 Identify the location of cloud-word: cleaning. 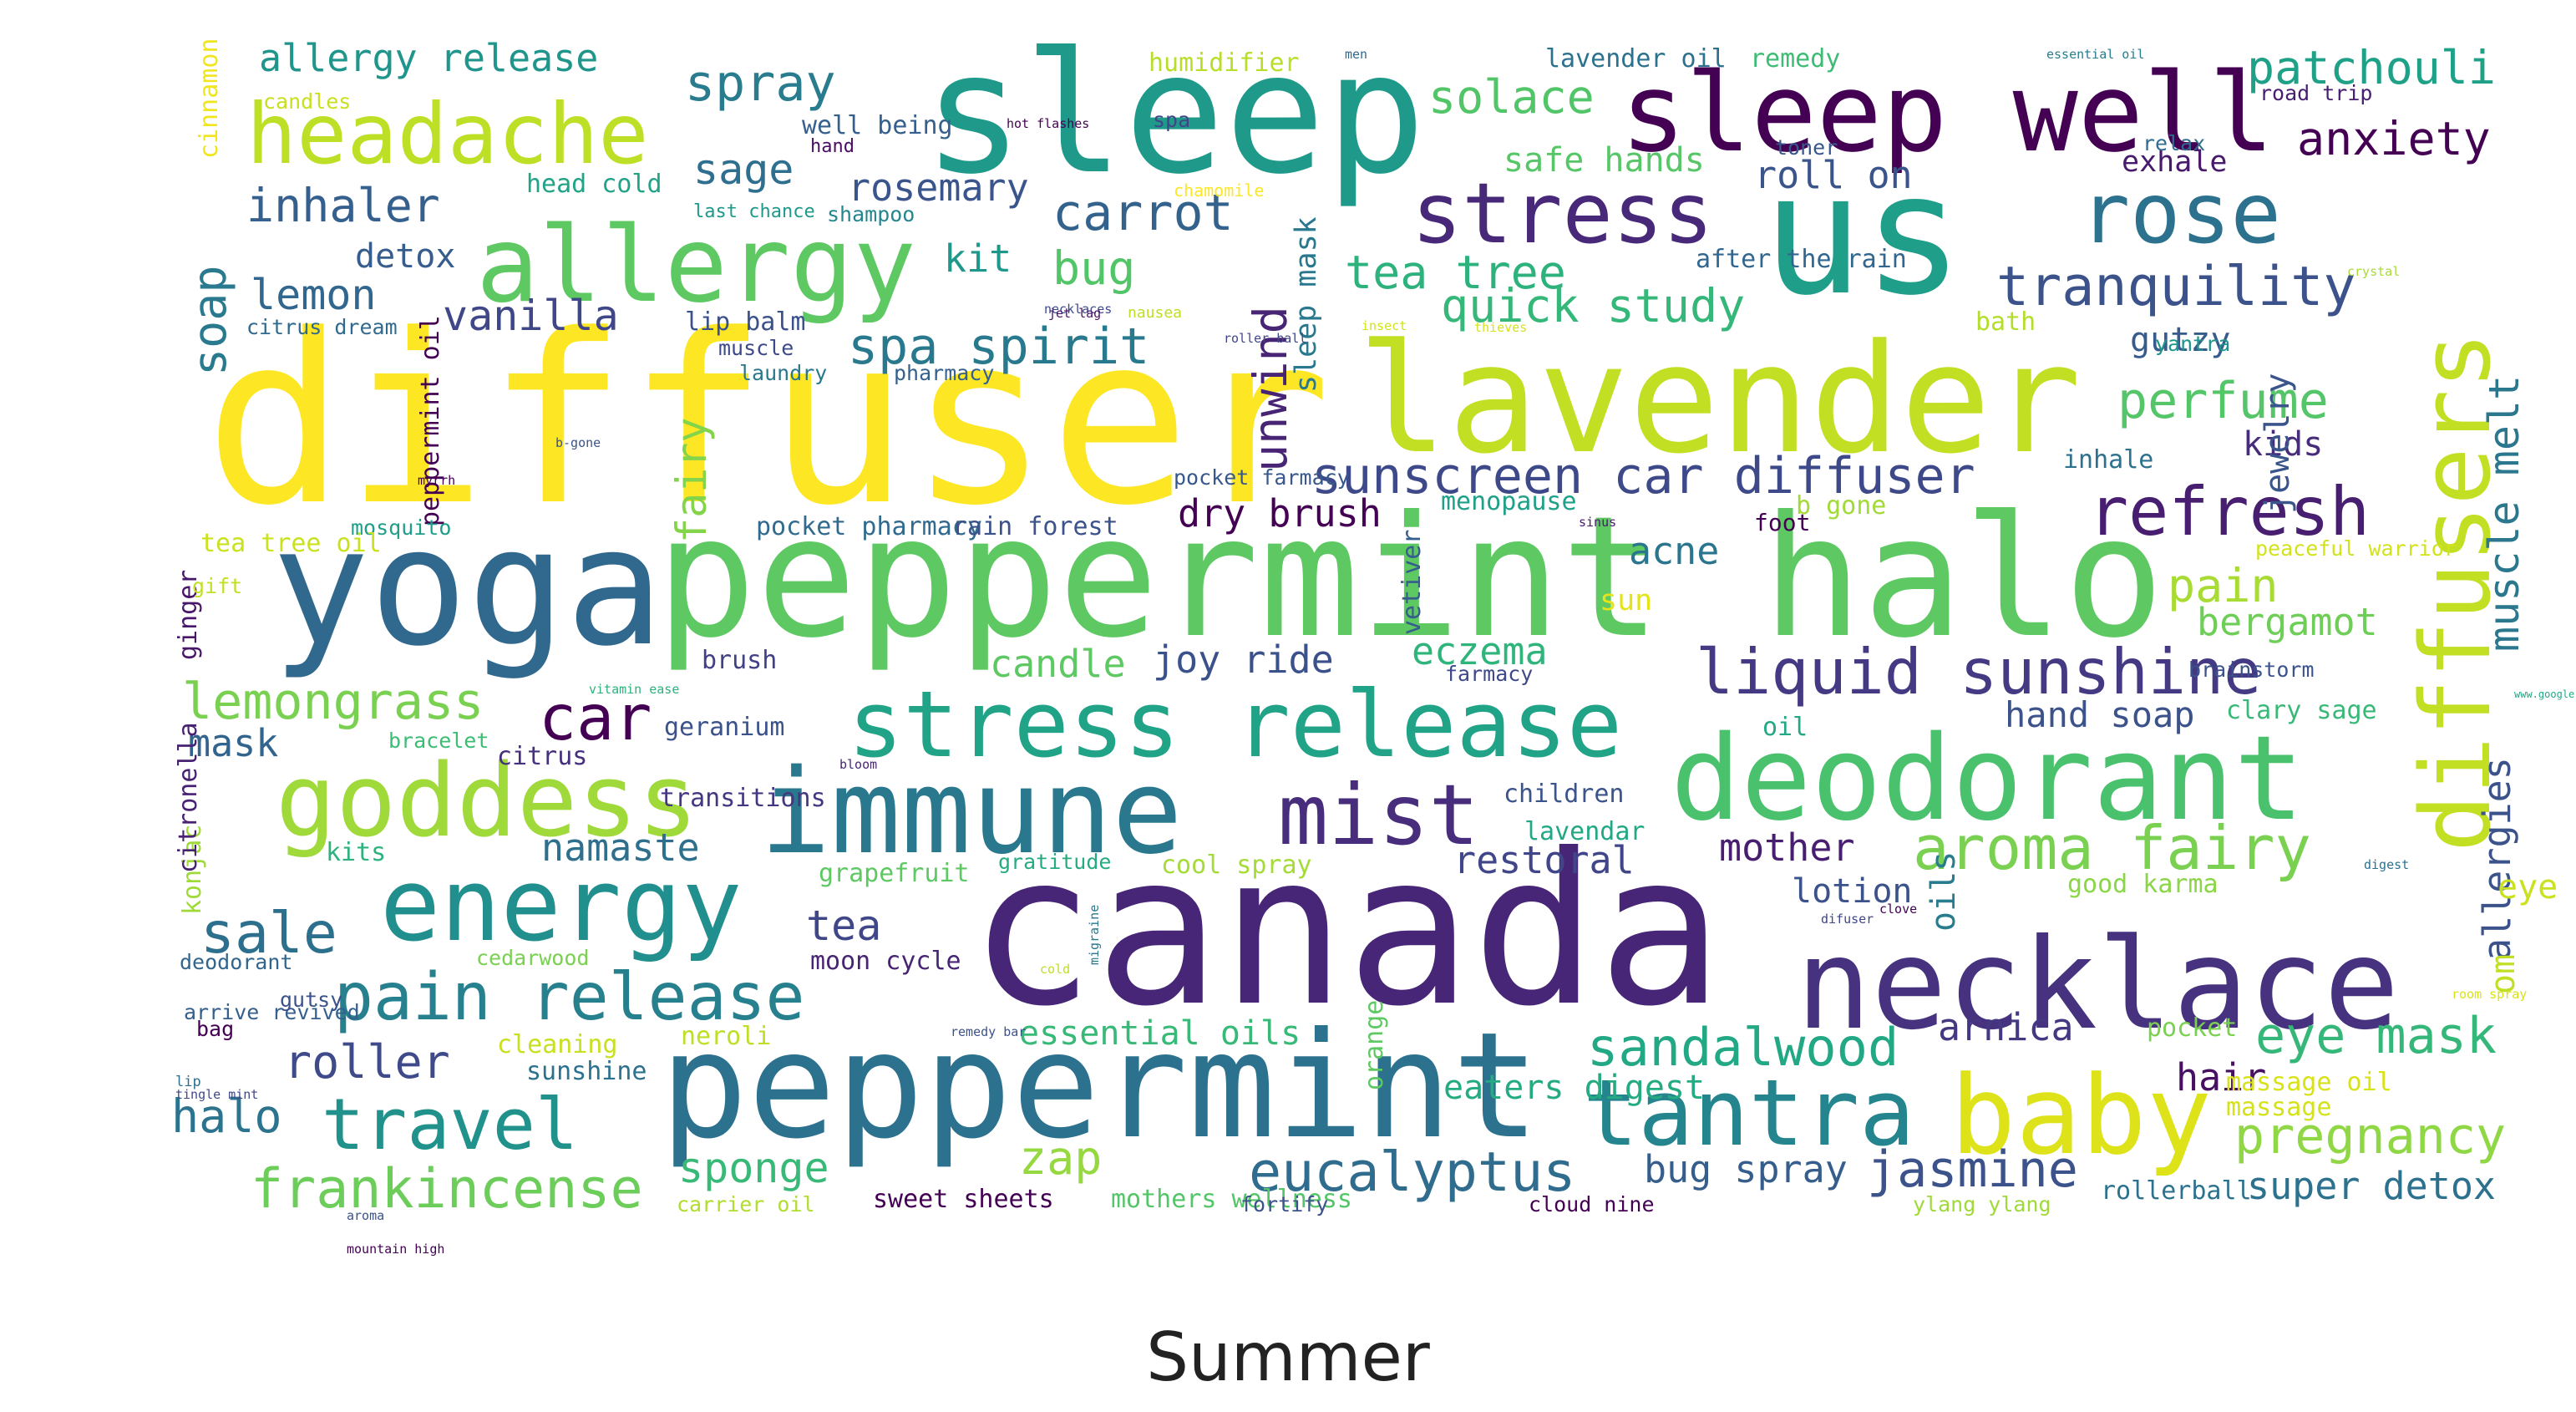
(557, 1044).